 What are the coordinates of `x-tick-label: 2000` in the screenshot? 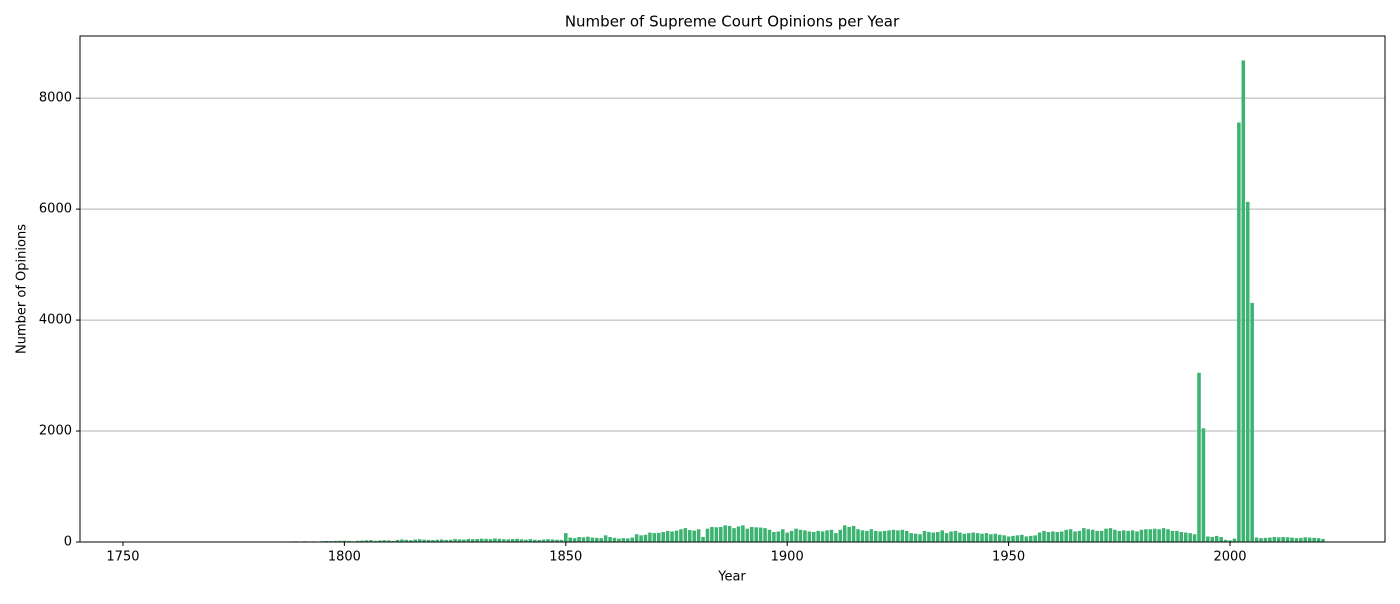 It's located at (1229, 557).